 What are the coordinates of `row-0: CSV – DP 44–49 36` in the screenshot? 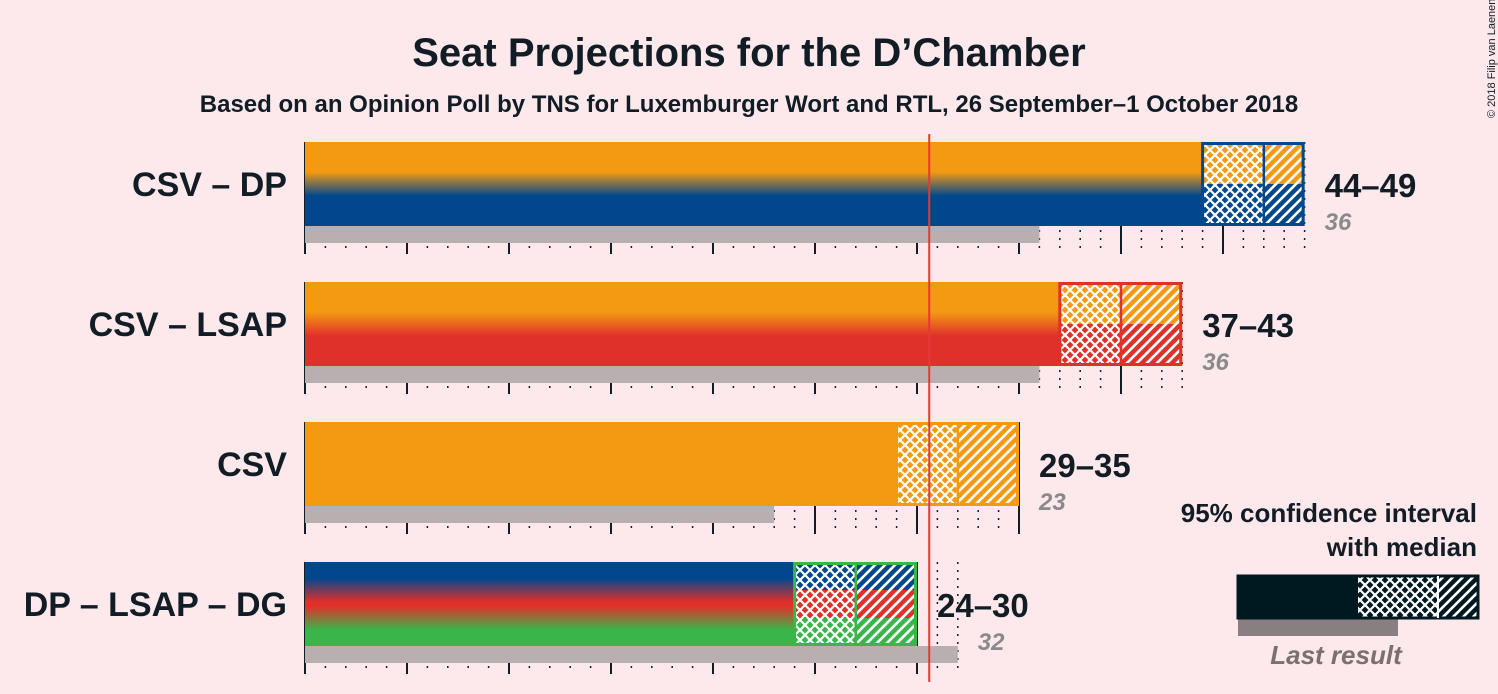 It's located at (774, 198).